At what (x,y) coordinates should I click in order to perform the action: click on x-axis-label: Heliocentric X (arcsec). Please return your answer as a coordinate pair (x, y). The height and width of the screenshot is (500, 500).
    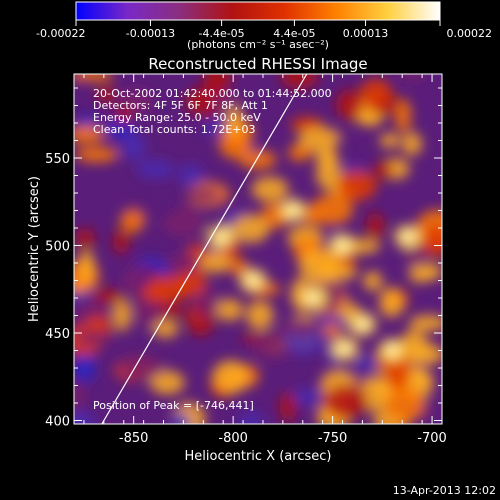
    Looking at the image, I should click on (258, 456).